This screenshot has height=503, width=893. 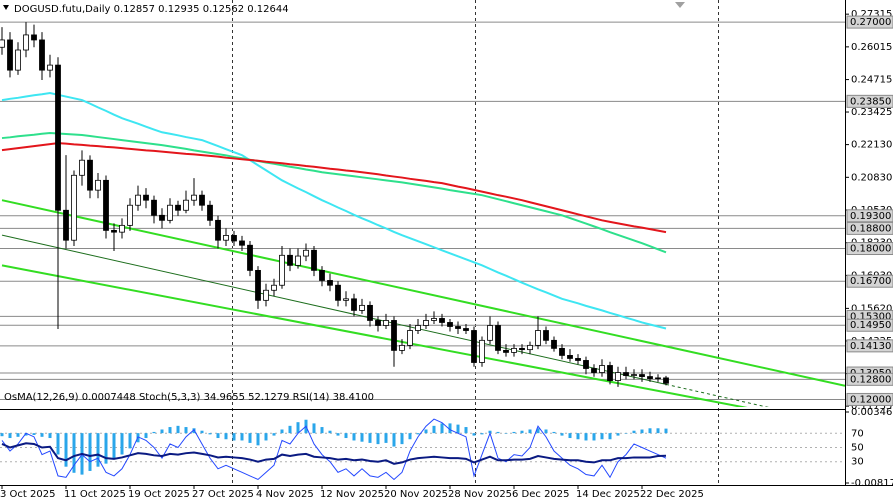 I want to click on y-tick-label: -0.008176, so click(x=872, y=483).